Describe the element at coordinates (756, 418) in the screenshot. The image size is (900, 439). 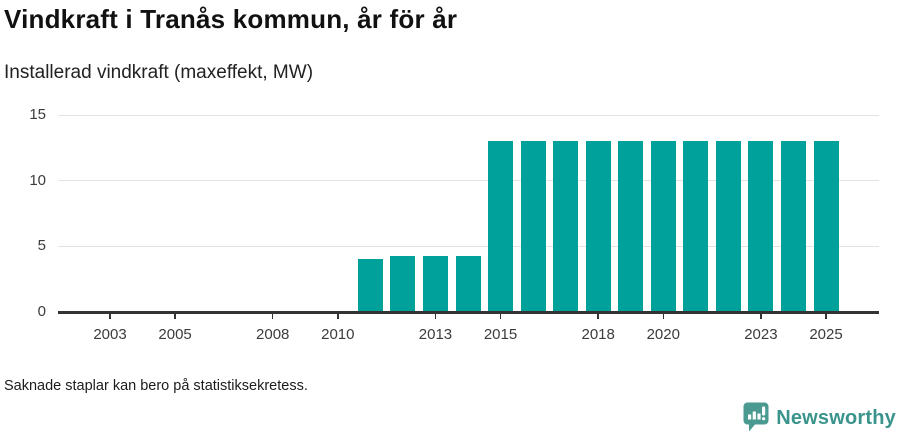
I see `newsworthy-bubble-chart-icon` at that location.